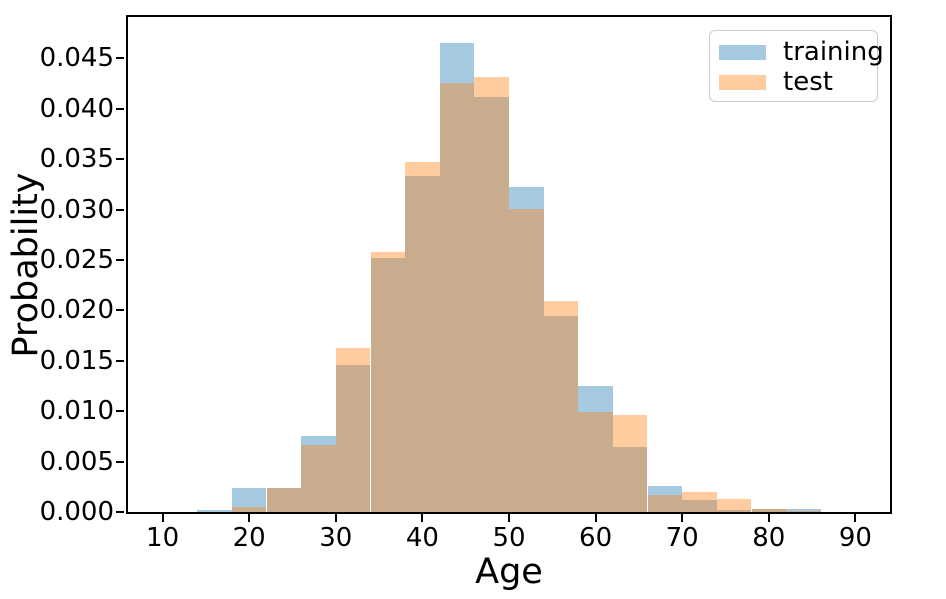 This screenshot has width=946, height=599. I want to click on legend-item-training: training, so click(801, 52).